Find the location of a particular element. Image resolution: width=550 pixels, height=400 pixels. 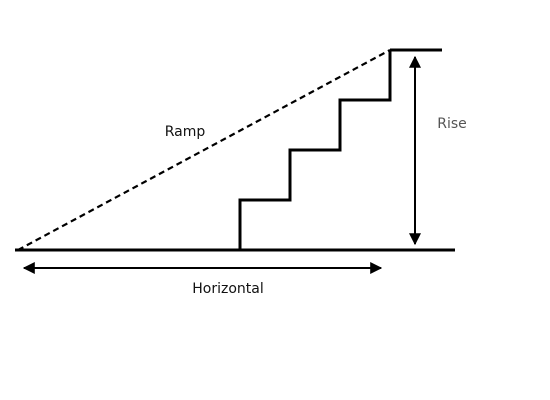

rise-label: Rise is located at coordinates (452, 124).